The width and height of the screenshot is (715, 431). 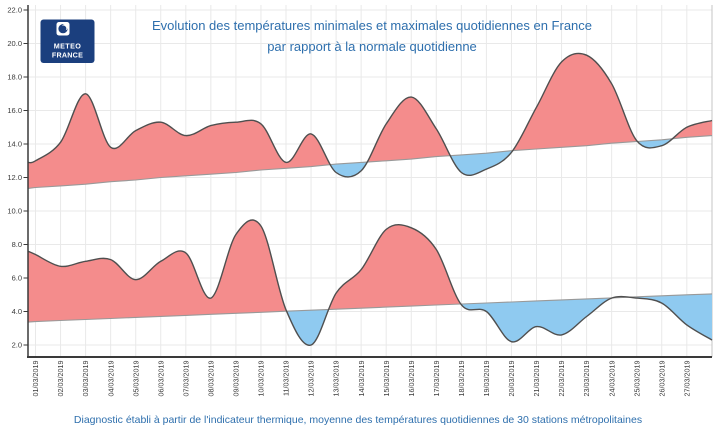 I want to click on x-tick-label: 03/03/2019, so click(x=85, y=379).